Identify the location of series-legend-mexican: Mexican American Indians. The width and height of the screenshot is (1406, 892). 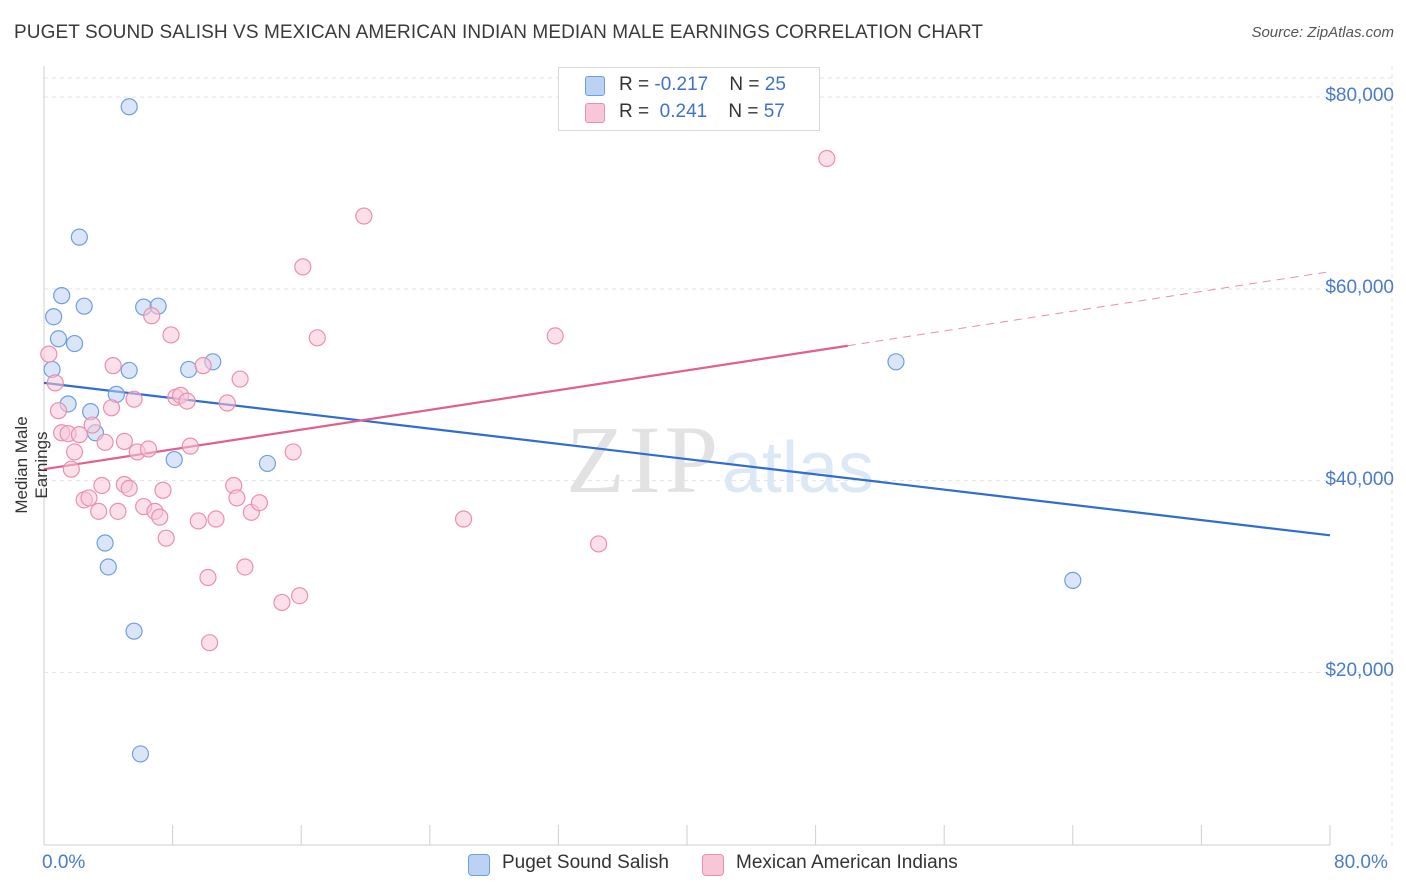
(852, 865).